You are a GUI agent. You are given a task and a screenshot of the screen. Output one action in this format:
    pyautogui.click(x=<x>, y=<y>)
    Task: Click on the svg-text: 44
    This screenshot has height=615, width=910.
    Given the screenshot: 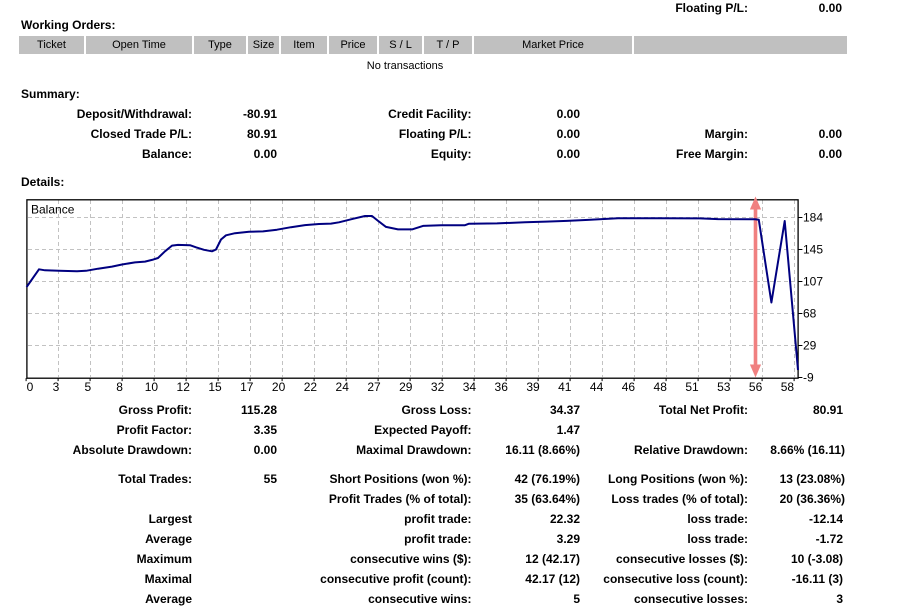 What is the action you would take?
    pyautogui.click(x=597, y=387)
    